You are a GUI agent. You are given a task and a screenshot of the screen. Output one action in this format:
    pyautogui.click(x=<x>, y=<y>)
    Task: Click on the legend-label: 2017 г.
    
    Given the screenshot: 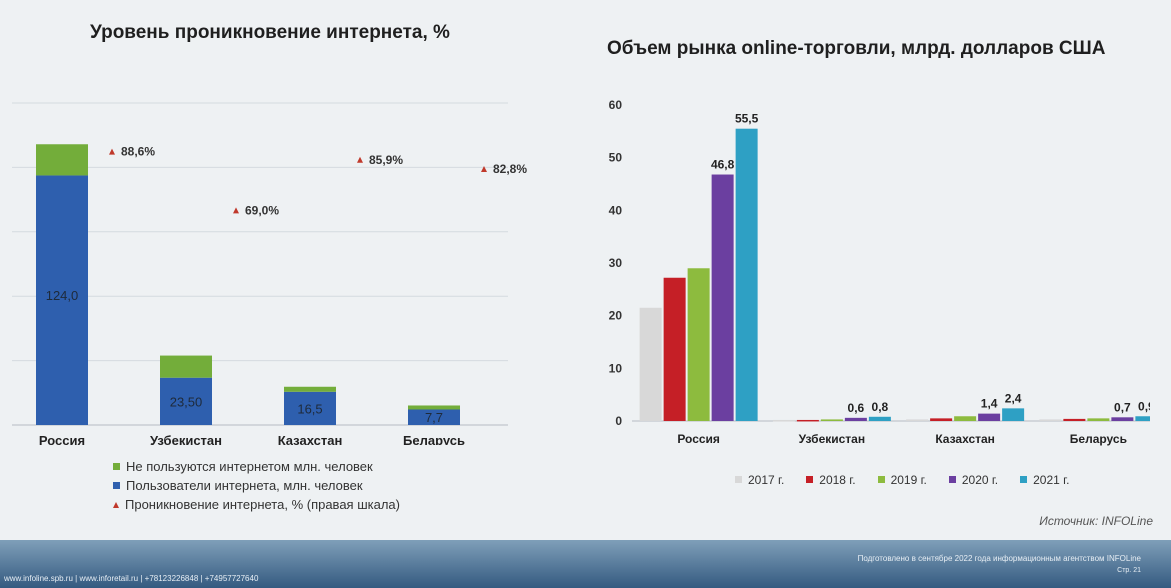 What is the action you would take?
    pyautogui.click(x=766, y=479)
    